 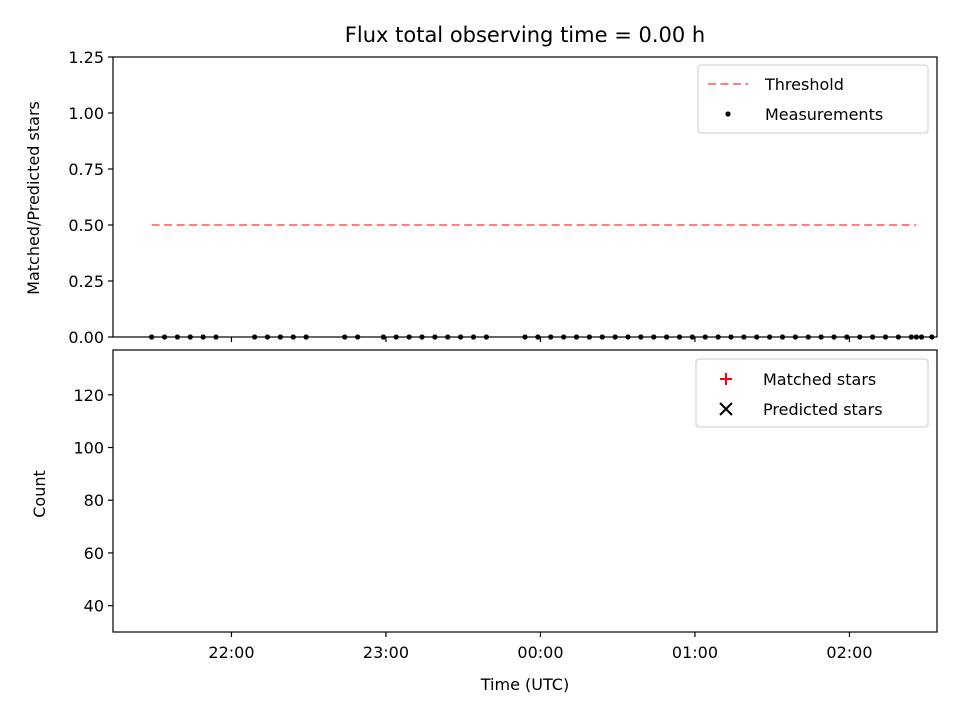 I want to click on top-y-tick-label: 0.50, so click(x=86, y=225).